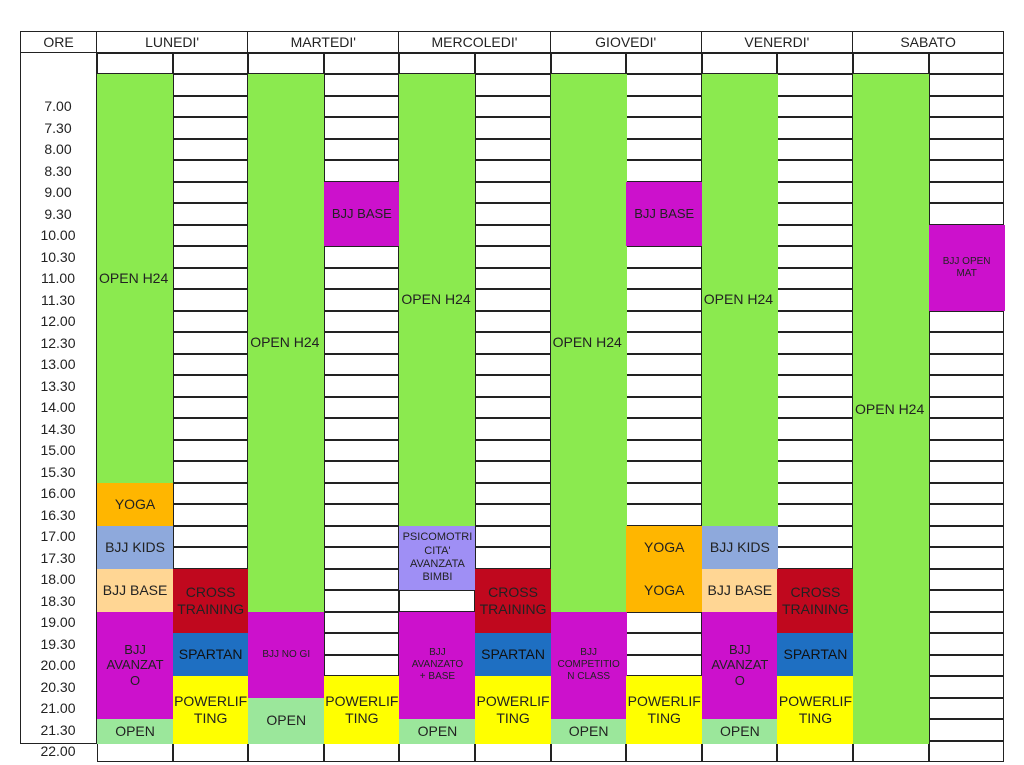 The image size is (1024, 765). Describe the element at coordinates (588, 731) in the screenshot. I see `activity-thu-open: OPEN` at that location.